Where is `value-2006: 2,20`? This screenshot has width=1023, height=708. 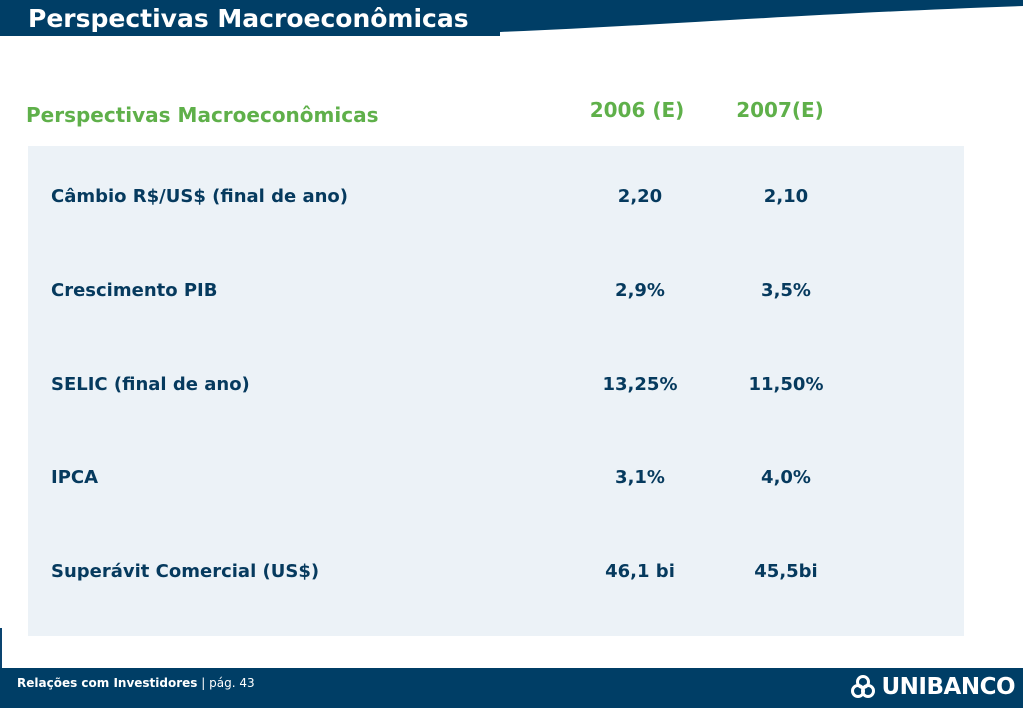
value-2006: 2,20 is located at coordinates (640, 196).